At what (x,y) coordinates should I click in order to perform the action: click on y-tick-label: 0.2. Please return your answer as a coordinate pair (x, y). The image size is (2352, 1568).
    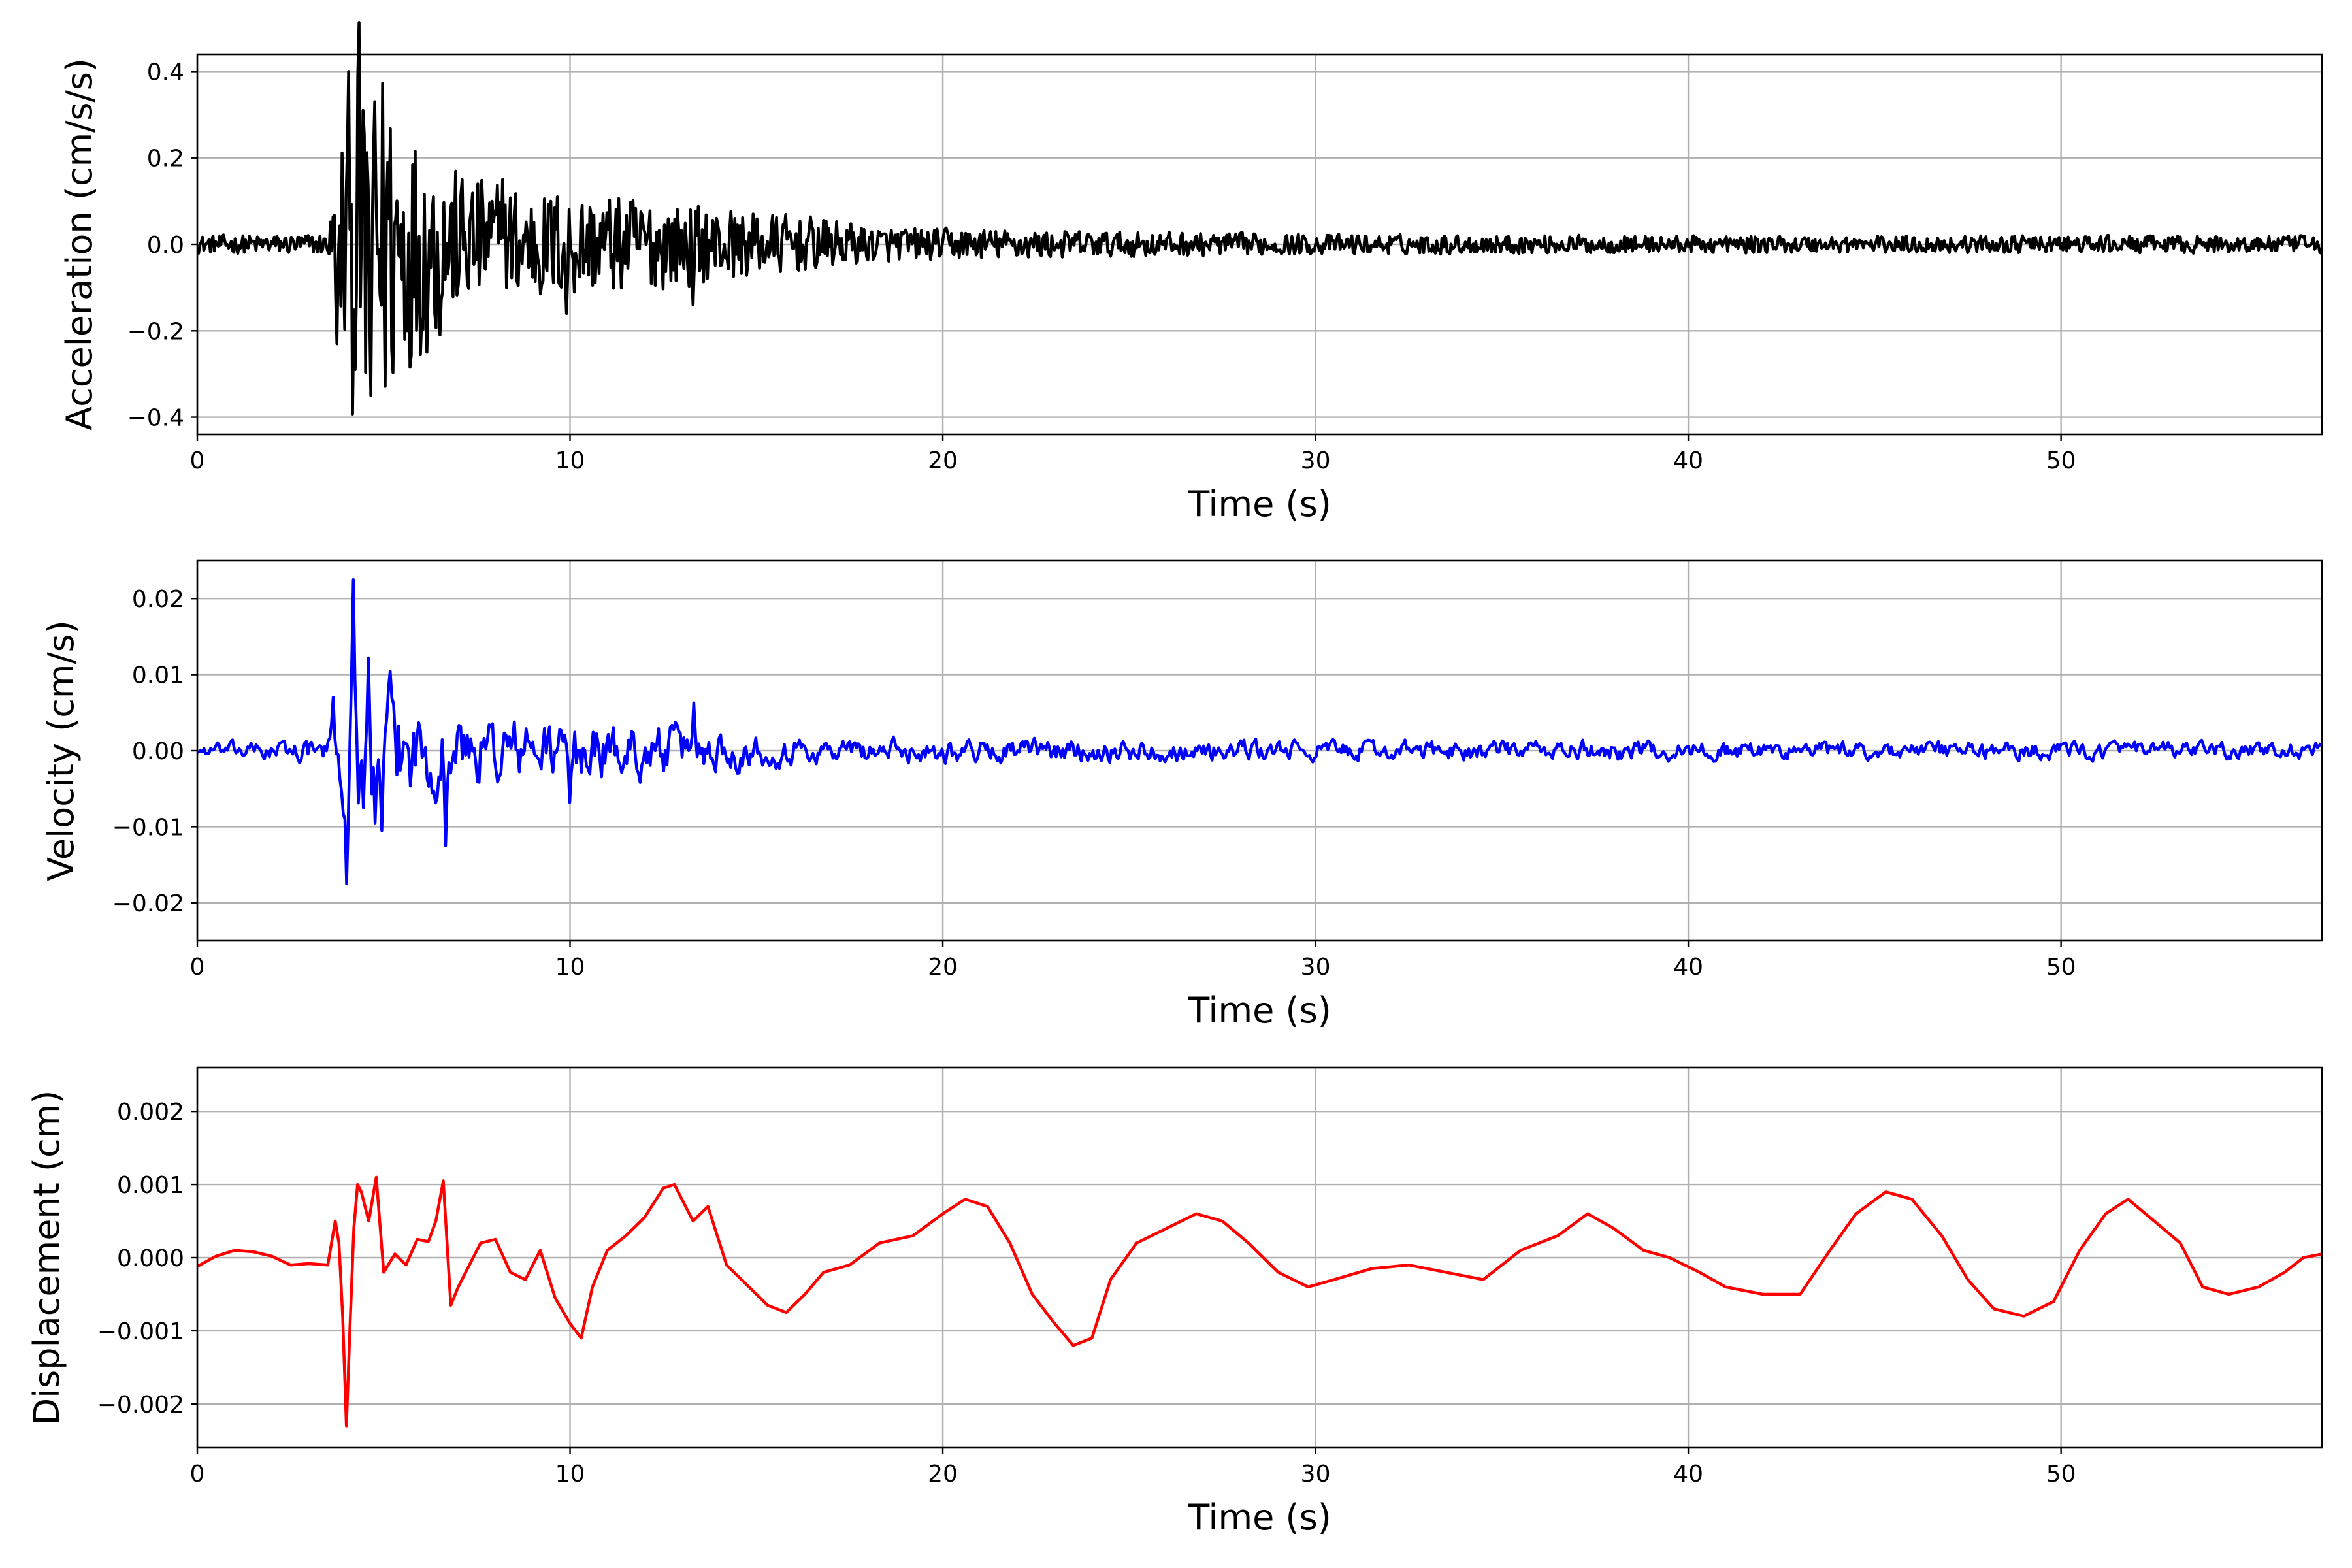
    Looking at the image, I should click on (165, 159).